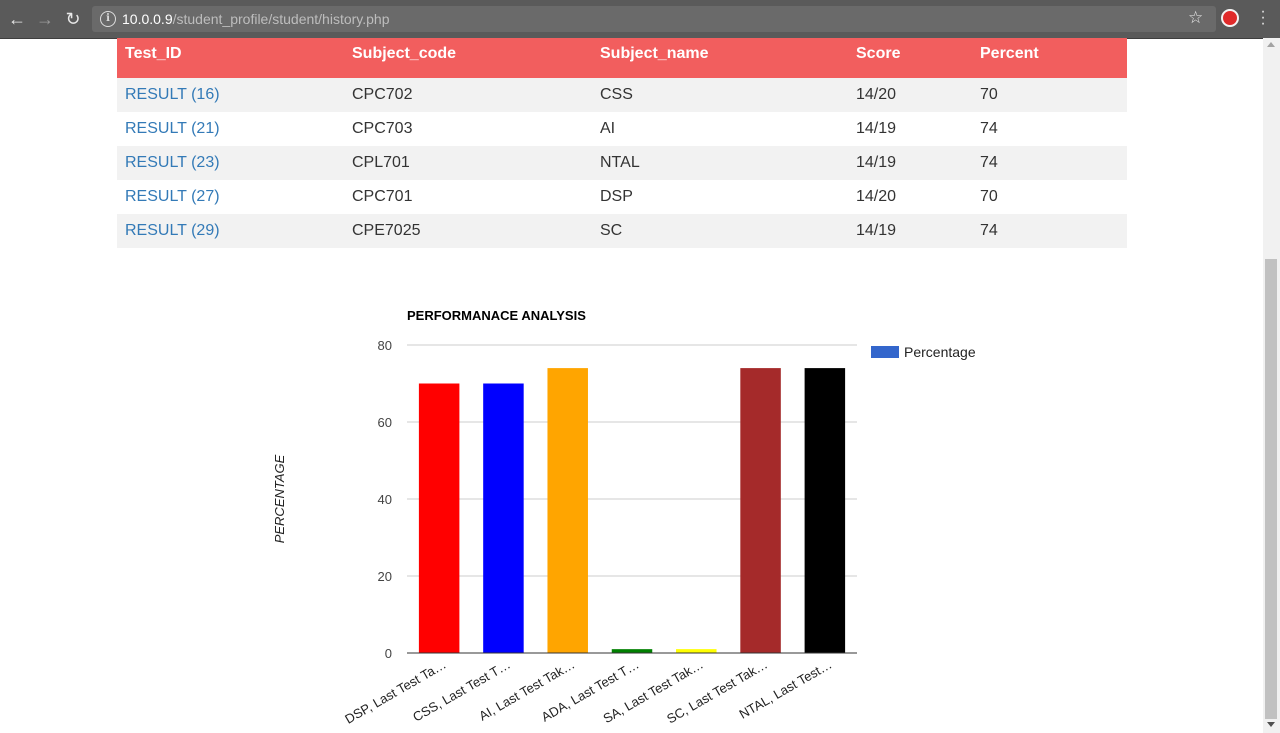 Image resolution: width=1280 pixels, height=733 pixels. What do you see at coordinates (720, 231) in the screenshot?
I see `subject-name-cell: SC` at bounding box center [720, 231].